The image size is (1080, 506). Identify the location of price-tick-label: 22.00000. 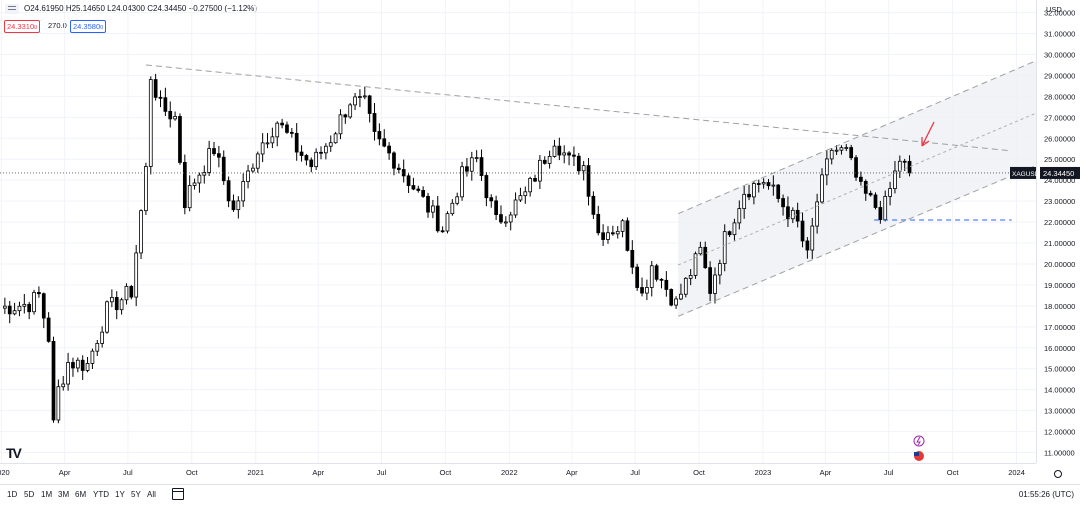
(1059, 222).